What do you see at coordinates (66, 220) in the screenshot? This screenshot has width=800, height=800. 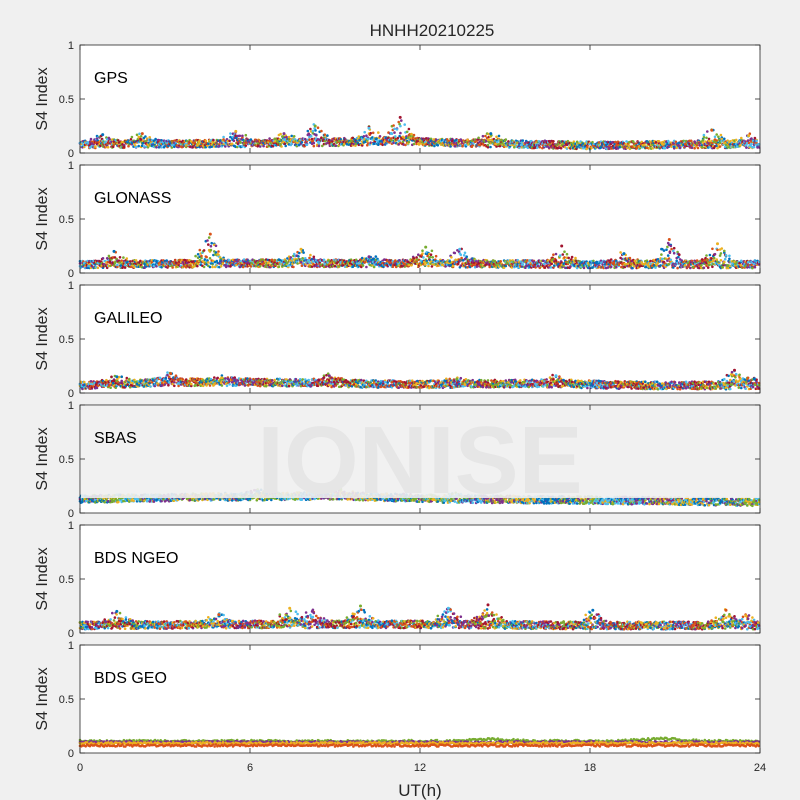 I see `y-tick-label: 0.5` at bounding box center [66, 220].